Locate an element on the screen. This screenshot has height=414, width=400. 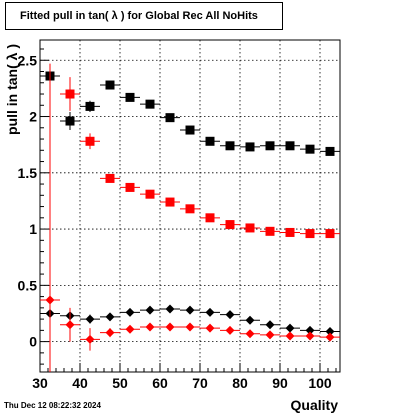
x-tick-label: 30 is located at coordinates (40, 383).